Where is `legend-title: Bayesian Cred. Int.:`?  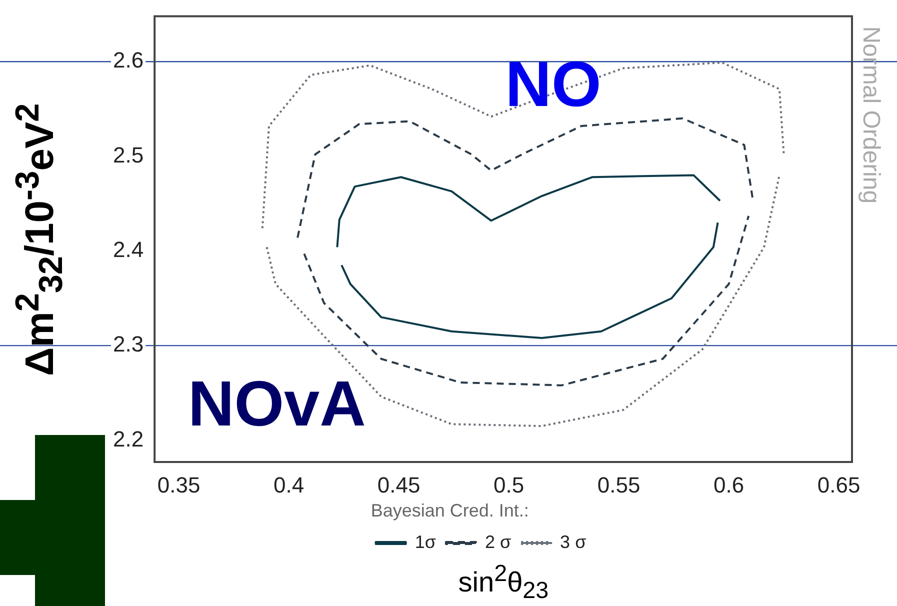
legend-title: Bayesian Cred. Int.: is located at coordinates (449, 510).